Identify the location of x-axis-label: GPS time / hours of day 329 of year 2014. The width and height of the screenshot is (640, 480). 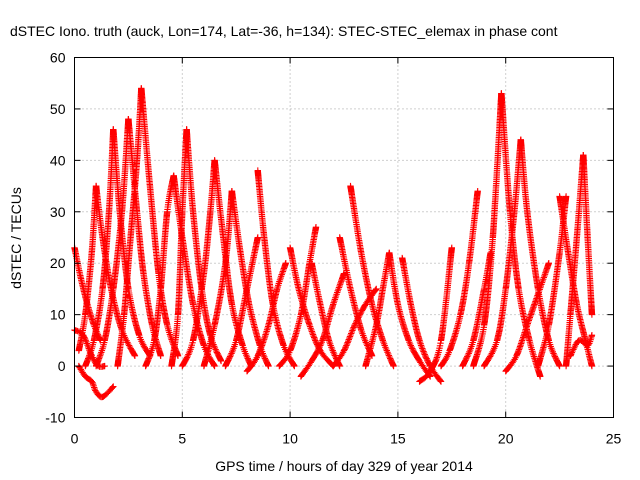
(344, 466).